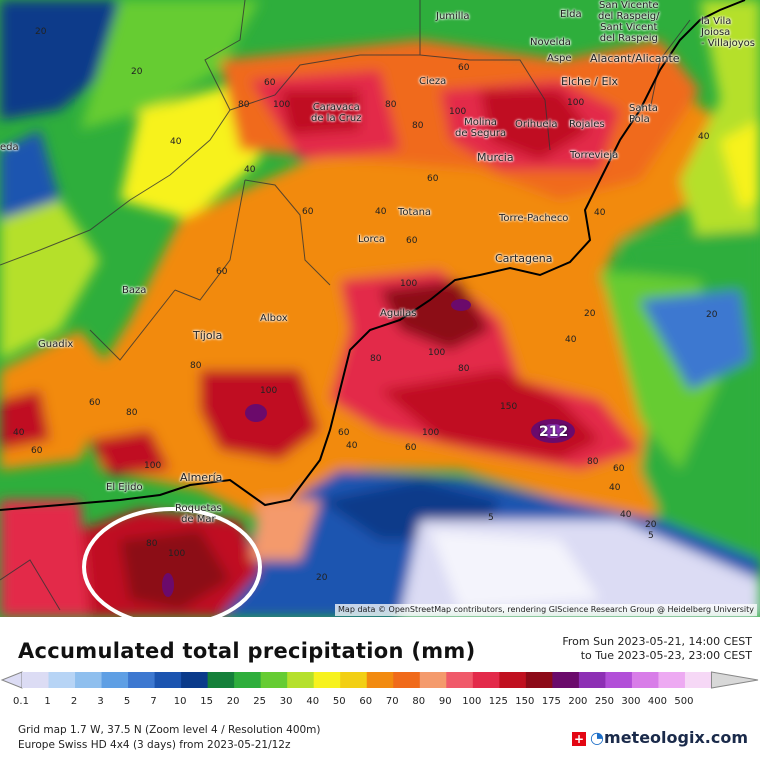 Image resolution: width=760 pixels, height=760 pixels. What do you see at coordinates (100, 701) in the screenshot?
I see `scale-tick-label: 3` at bounding box center [100, 701].